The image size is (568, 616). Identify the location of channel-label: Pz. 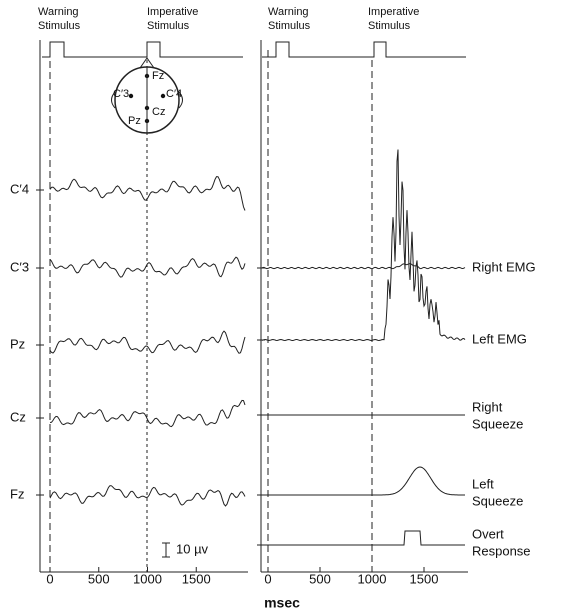
(17, 343).